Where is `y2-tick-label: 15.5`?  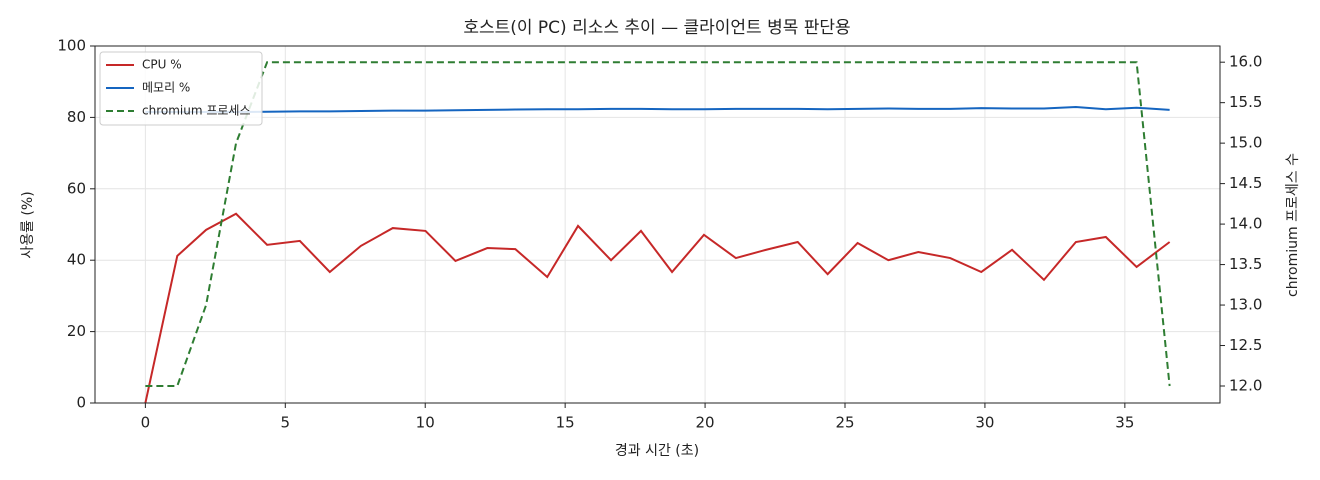
y2-tick-label: 15.5 is located at coordinates (1245, 102).